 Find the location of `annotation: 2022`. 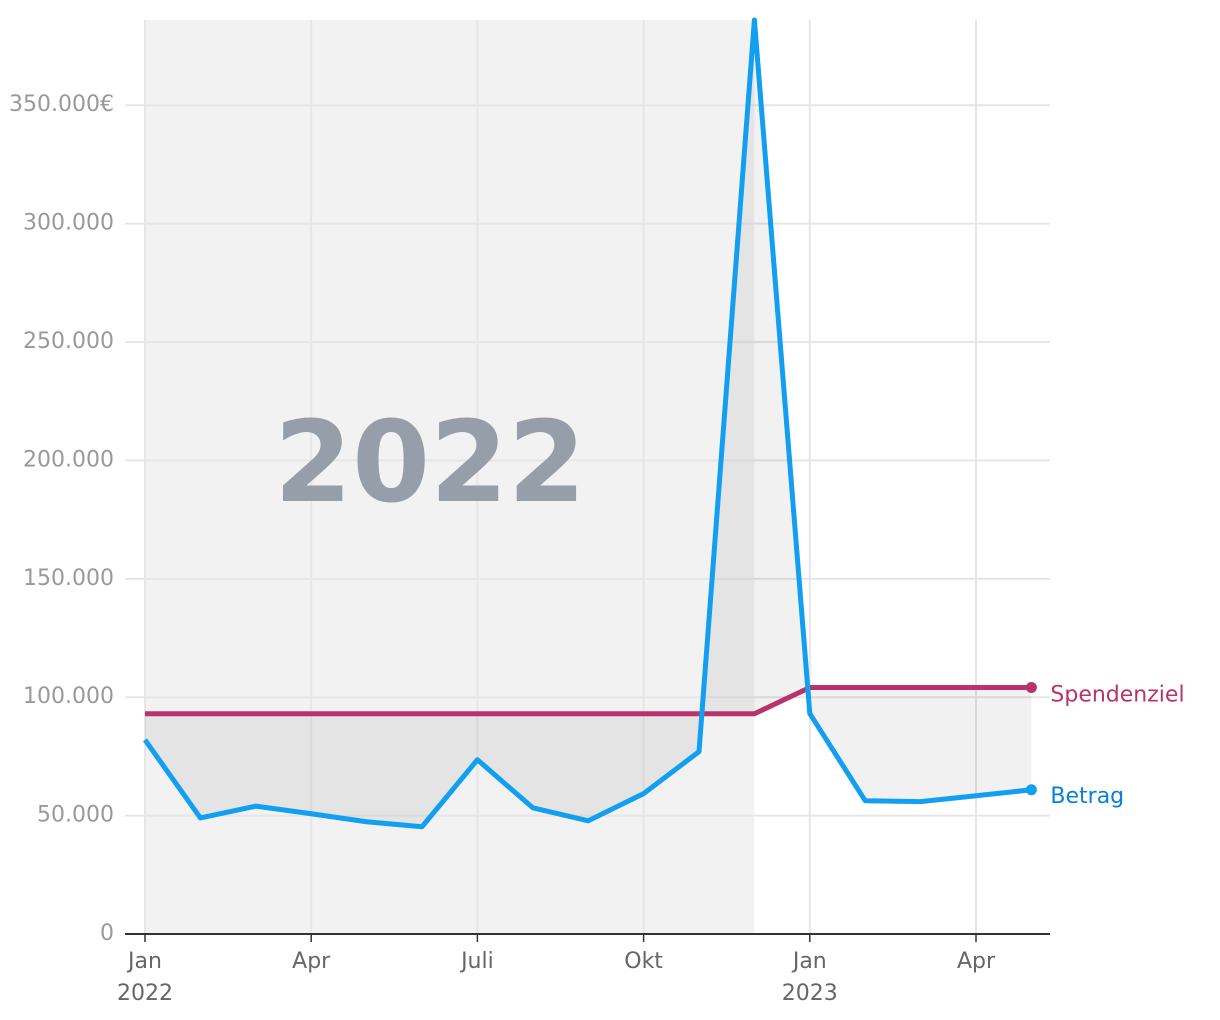

annotation: 2022 is located at coordinates (430, 463).